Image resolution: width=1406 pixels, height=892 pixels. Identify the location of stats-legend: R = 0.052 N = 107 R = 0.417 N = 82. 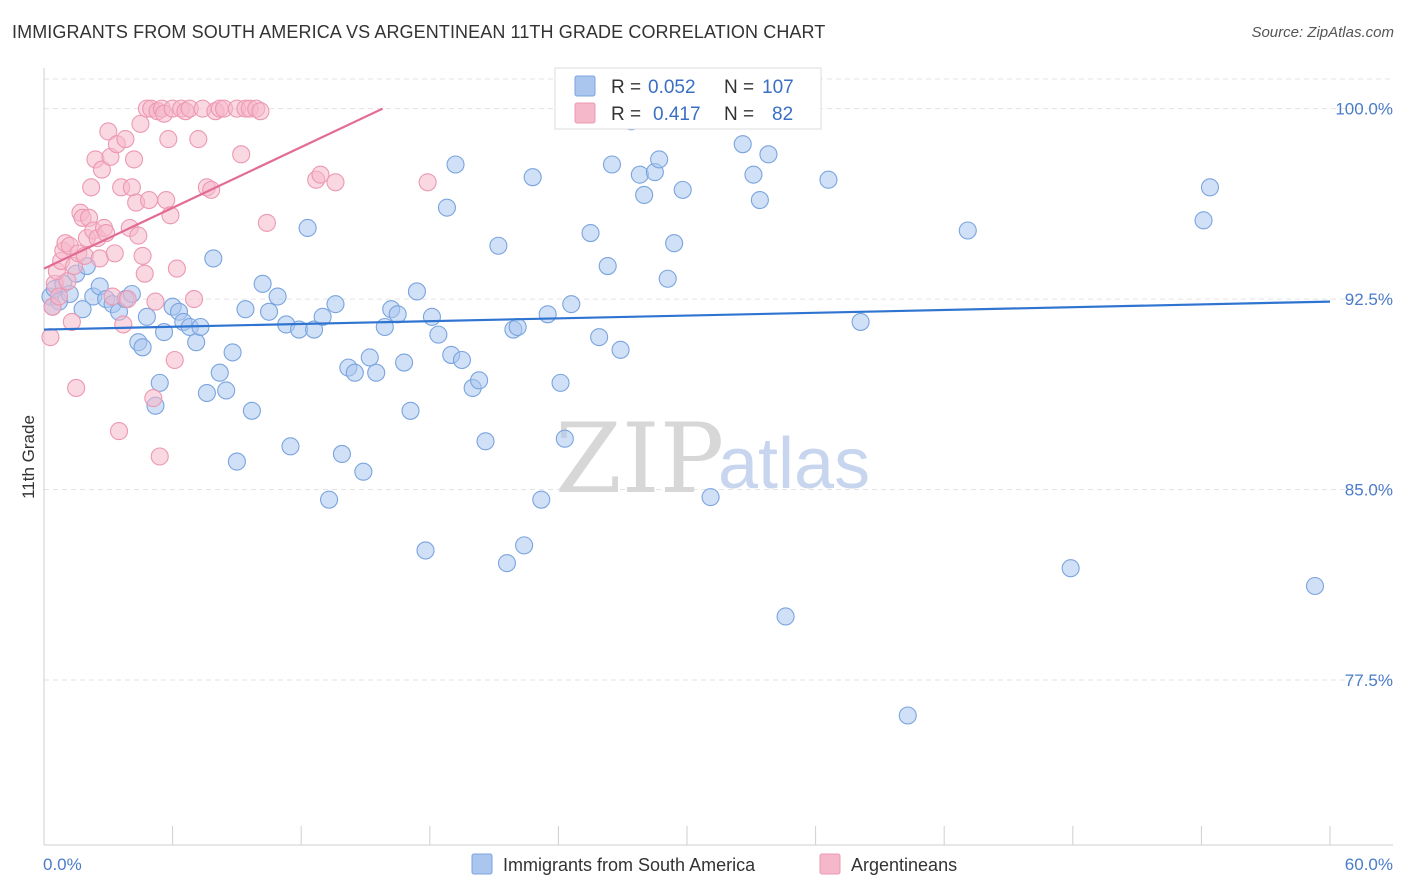
(688, 98).